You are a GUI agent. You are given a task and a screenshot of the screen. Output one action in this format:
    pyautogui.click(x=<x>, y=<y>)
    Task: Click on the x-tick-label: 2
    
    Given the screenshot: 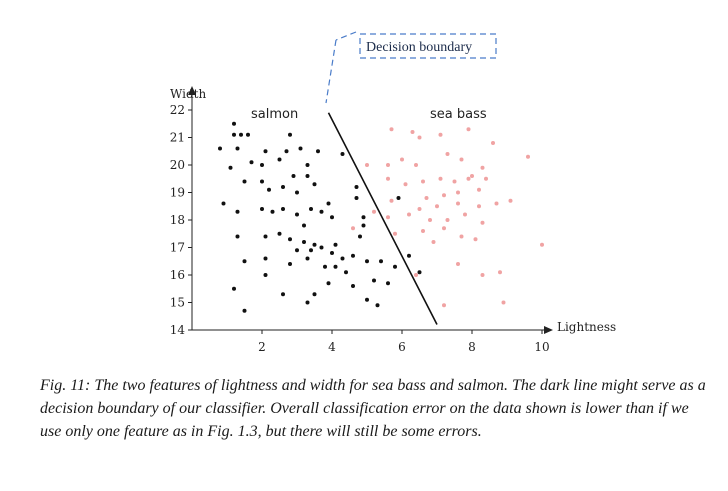 What is the action you would take?
    pyautogui.click(x=262, y=347)
    